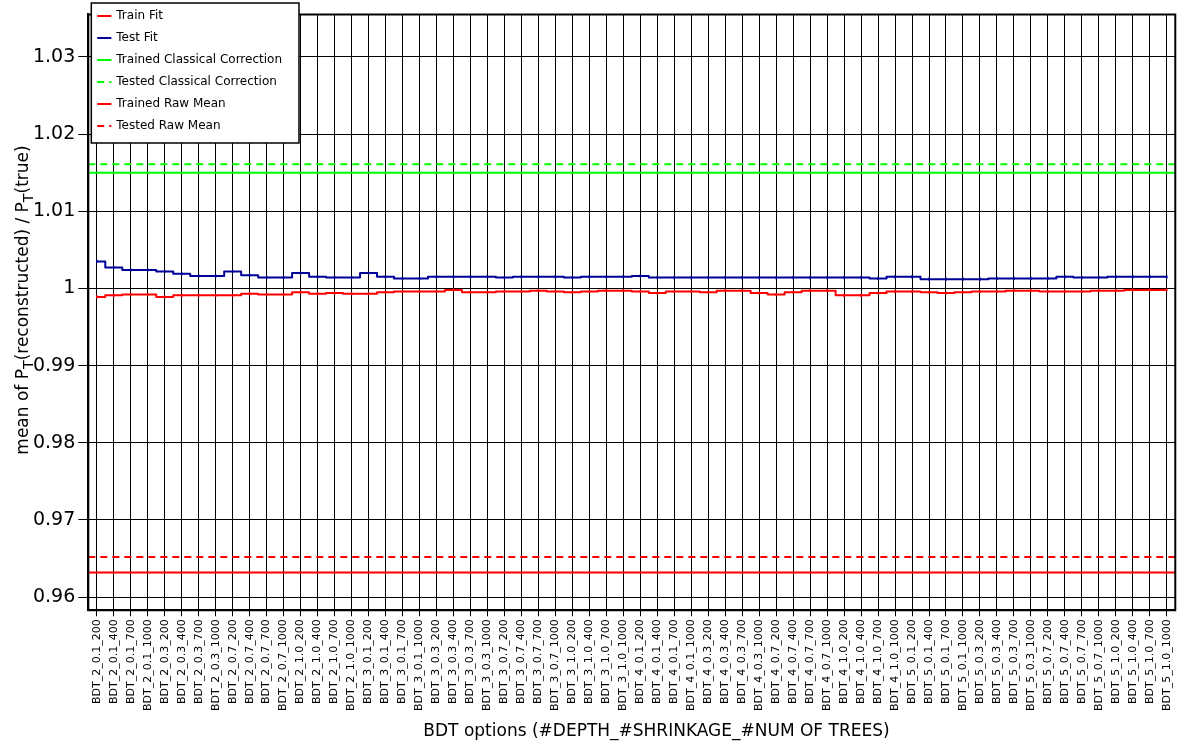 The image size is (1183, 749). Describe the element at coordinates (96, 662) in the screenshot. I see `x-tick-label: BDT_2_0.1_200` at that location.